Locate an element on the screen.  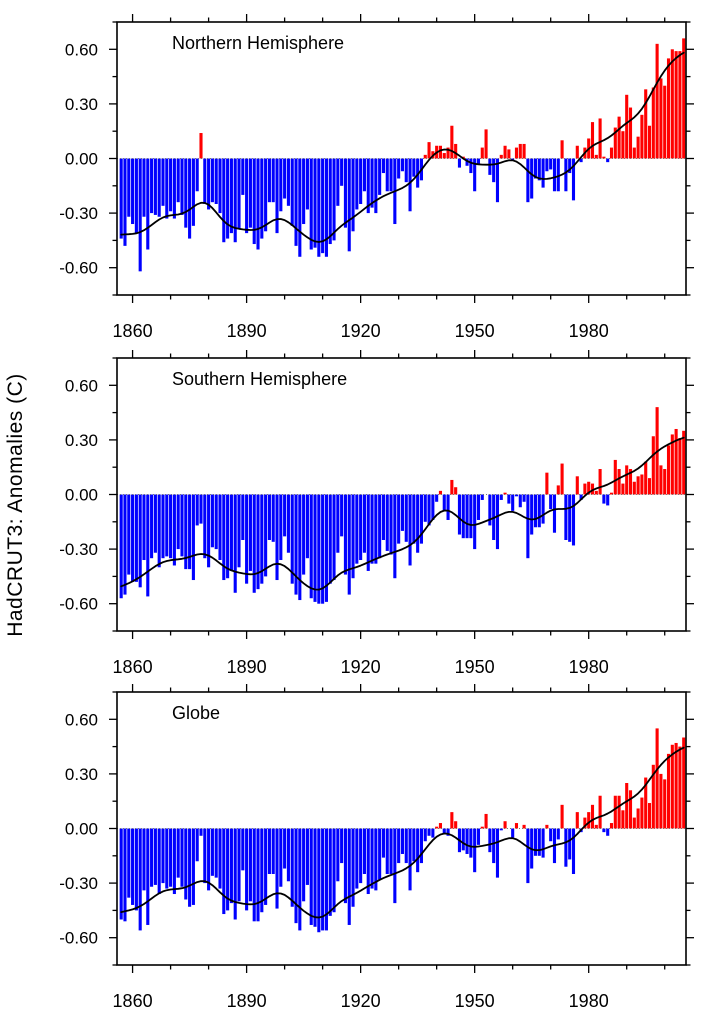
panel-title-northern-hemisphere: Northern Hemisphere is located at coordinates (258, 43).